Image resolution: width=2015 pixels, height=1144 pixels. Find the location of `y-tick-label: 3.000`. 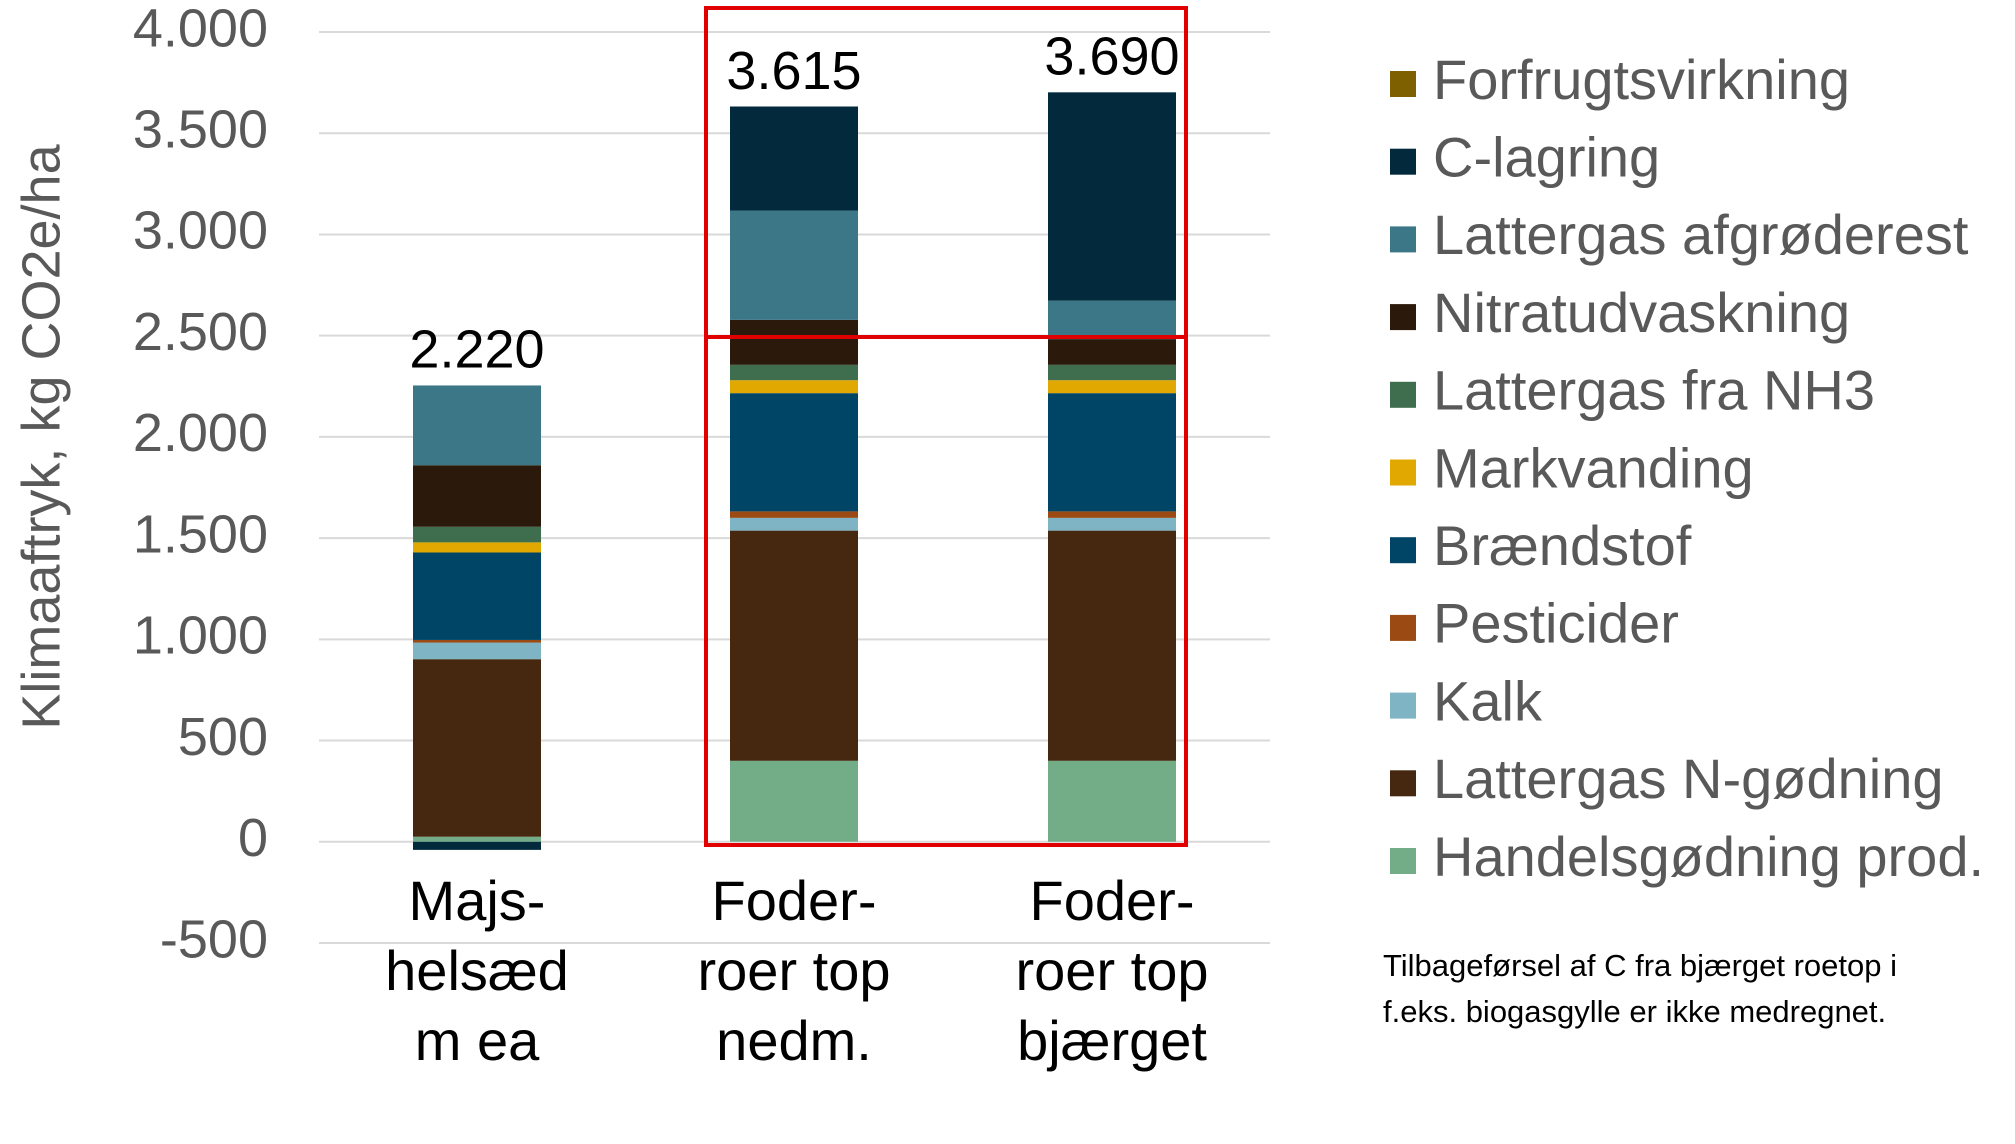

y-tick-label: 3.000 is located at coordinates (200, 231).